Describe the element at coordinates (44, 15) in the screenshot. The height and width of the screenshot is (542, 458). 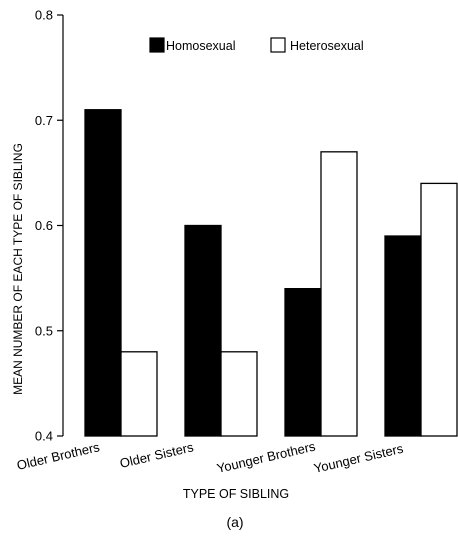
I see `y-tick-label: 0.8` at that location.